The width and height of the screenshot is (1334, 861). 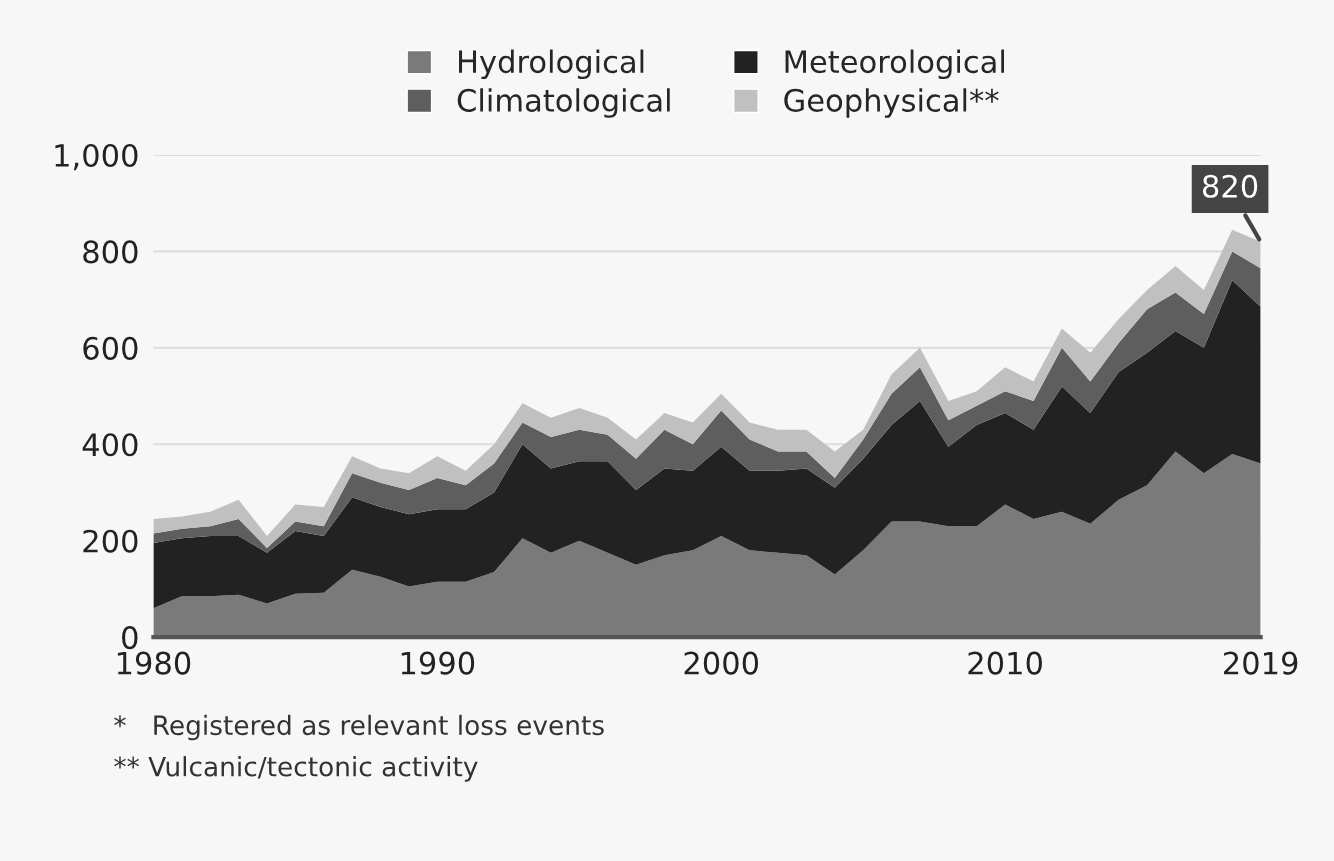 I want to click on x-tick-label: 2010, so click(x=1005, y=663).